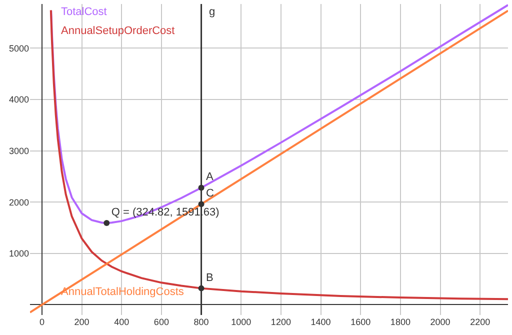 This screenshot has width=512, height=335. What do you see at coordinates (400, 322) in the screenshot?
I see `x-tick-label: 1800` at bounding box center [400, 322].